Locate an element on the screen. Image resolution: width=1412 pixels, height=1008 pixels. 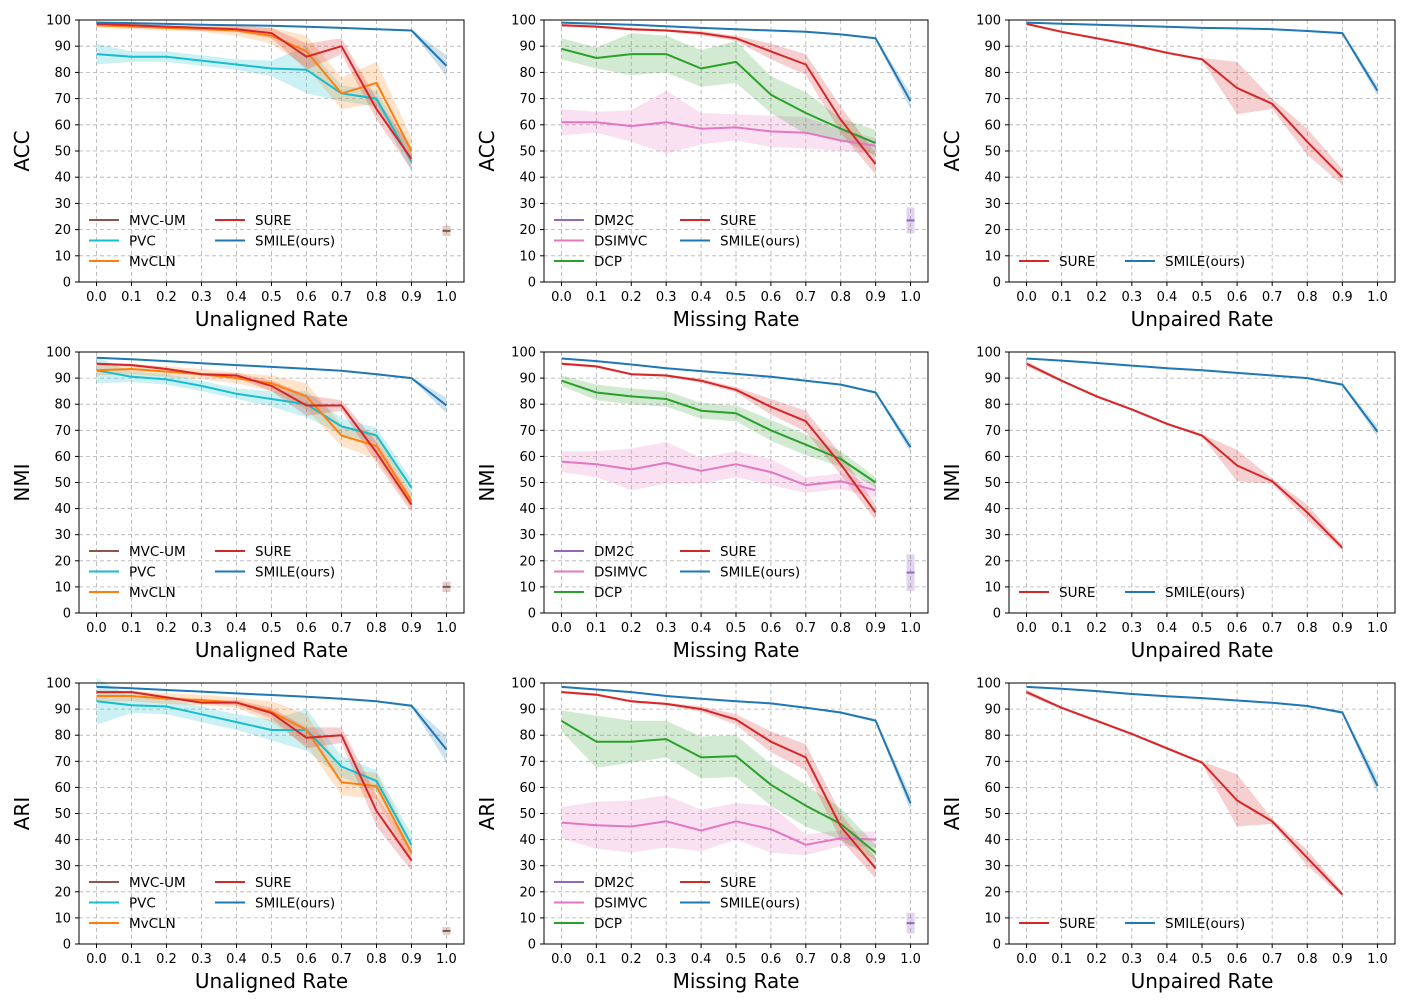
x-tick-label: 1.0 is located at coordinates (1377, 628).